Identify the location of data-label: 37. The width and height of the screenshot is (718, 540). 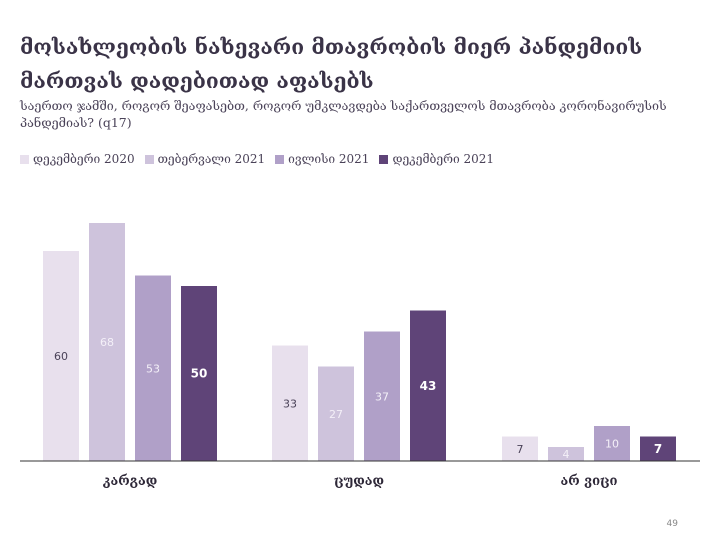
(382, 396).